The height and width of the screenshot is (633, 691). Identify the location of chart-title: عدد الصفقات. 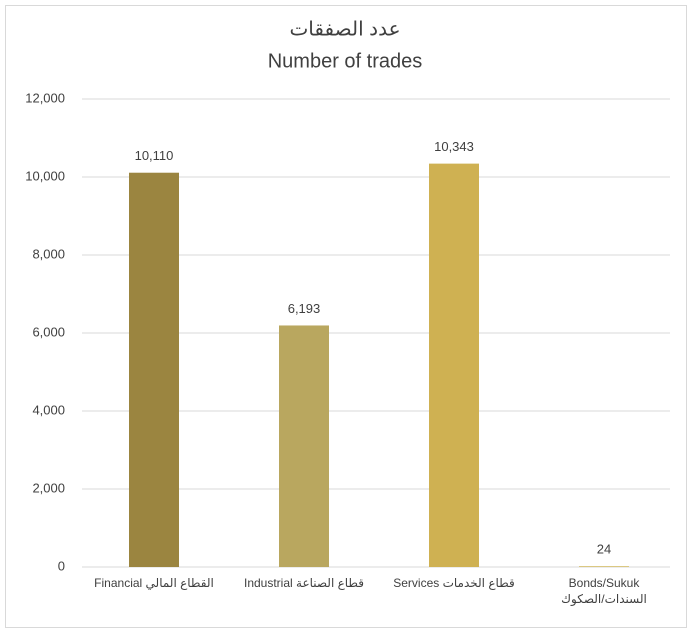
(344, 29).